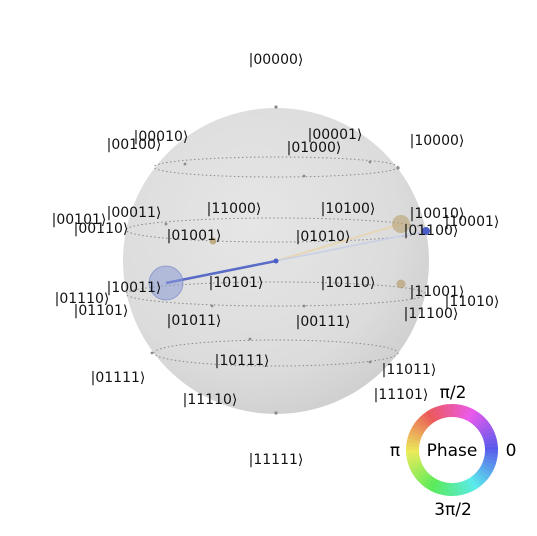 This screenshot has height=536, width=537. What do you see at coordinates (472, 222) in the screenshot?
I see `state-label-10001: |10001⟩` at bounding box center [472, 222].